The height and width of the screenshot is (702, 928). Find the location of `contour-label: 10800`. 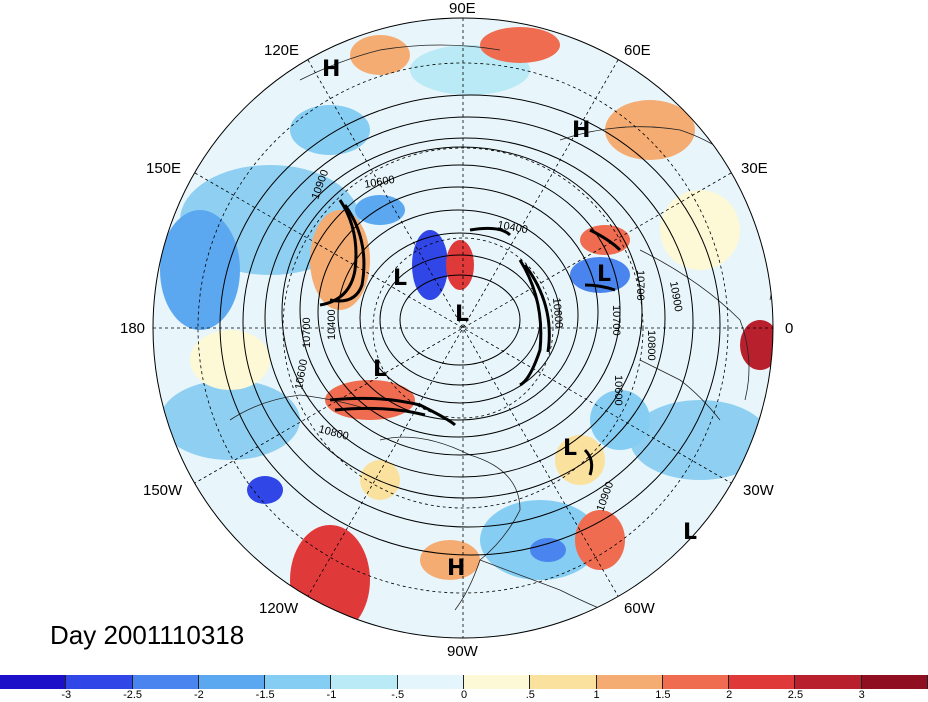

contour-label: 10800 is located at coordinates (651, 345).